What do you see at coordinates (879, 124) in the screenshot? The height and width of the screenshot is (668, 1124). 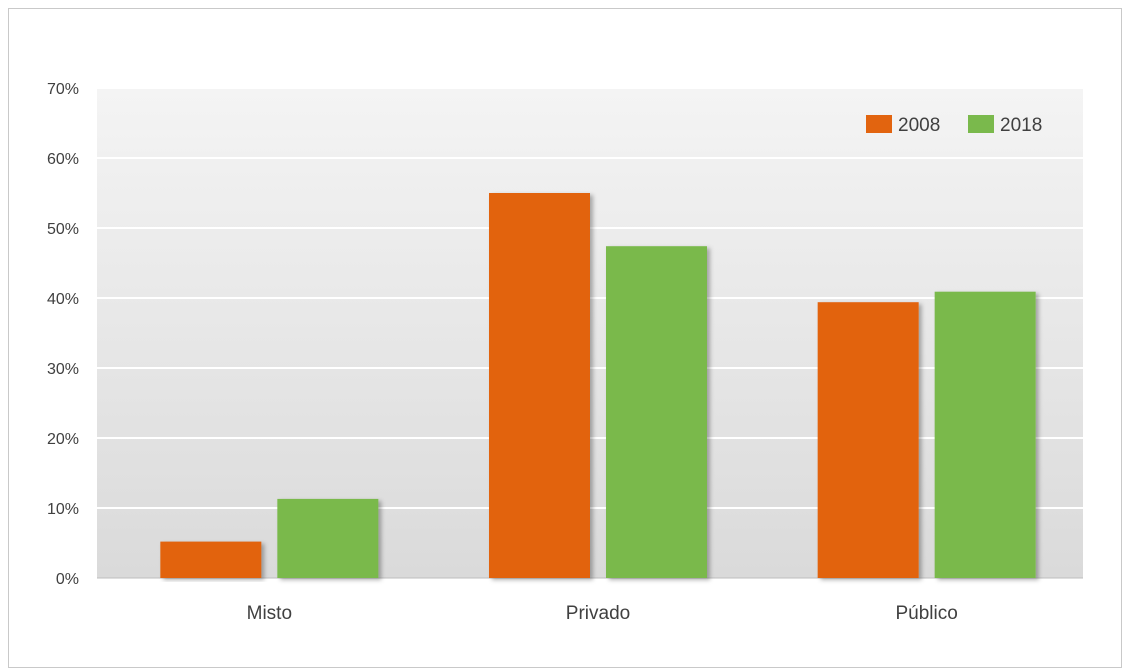 I see `legend-swatch-2008` at bounding box center [879, 124].